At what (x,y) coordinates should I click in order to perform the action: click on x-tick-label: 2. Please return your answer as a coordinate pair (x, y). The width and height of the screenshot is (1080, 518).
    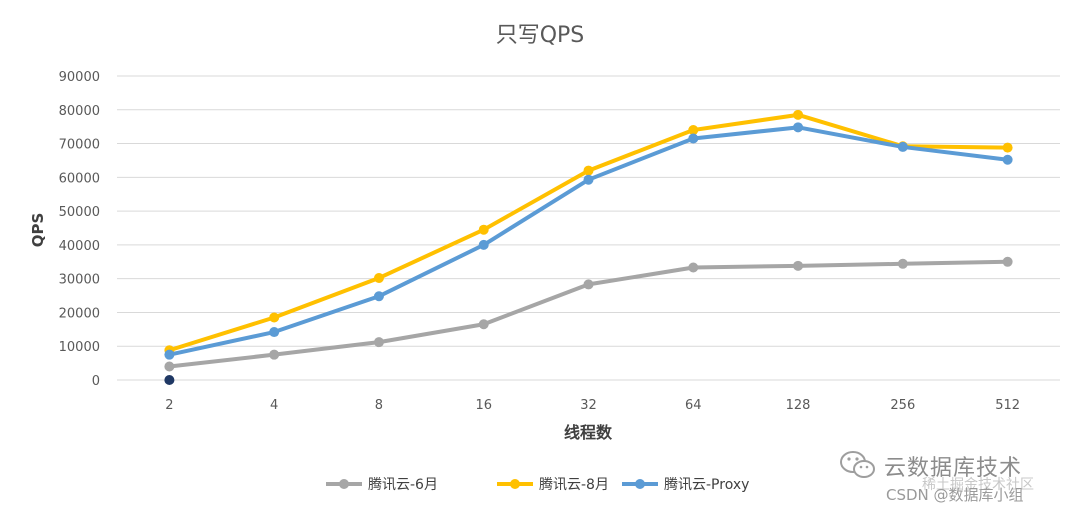
    Looking at the image, I should click on (169, 405).